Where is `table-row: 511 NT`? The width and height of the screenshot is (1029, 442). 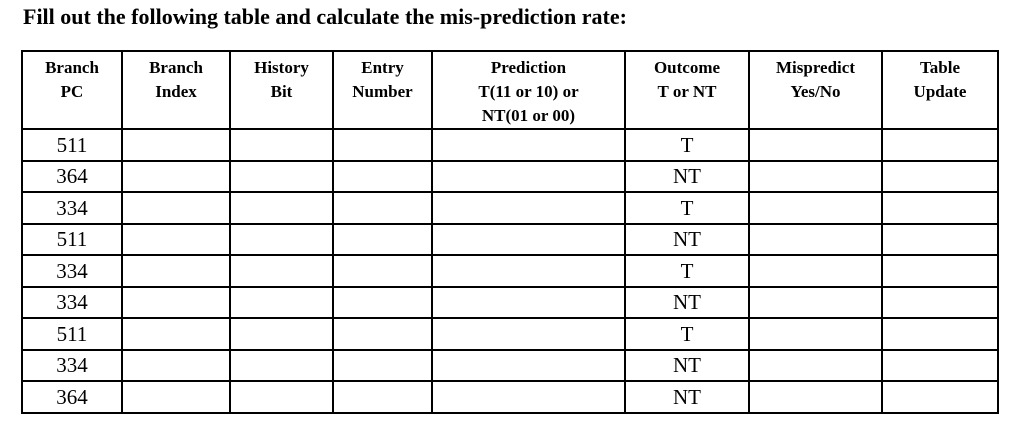
table-row: 511 NT is located at coordinates (510, 239).